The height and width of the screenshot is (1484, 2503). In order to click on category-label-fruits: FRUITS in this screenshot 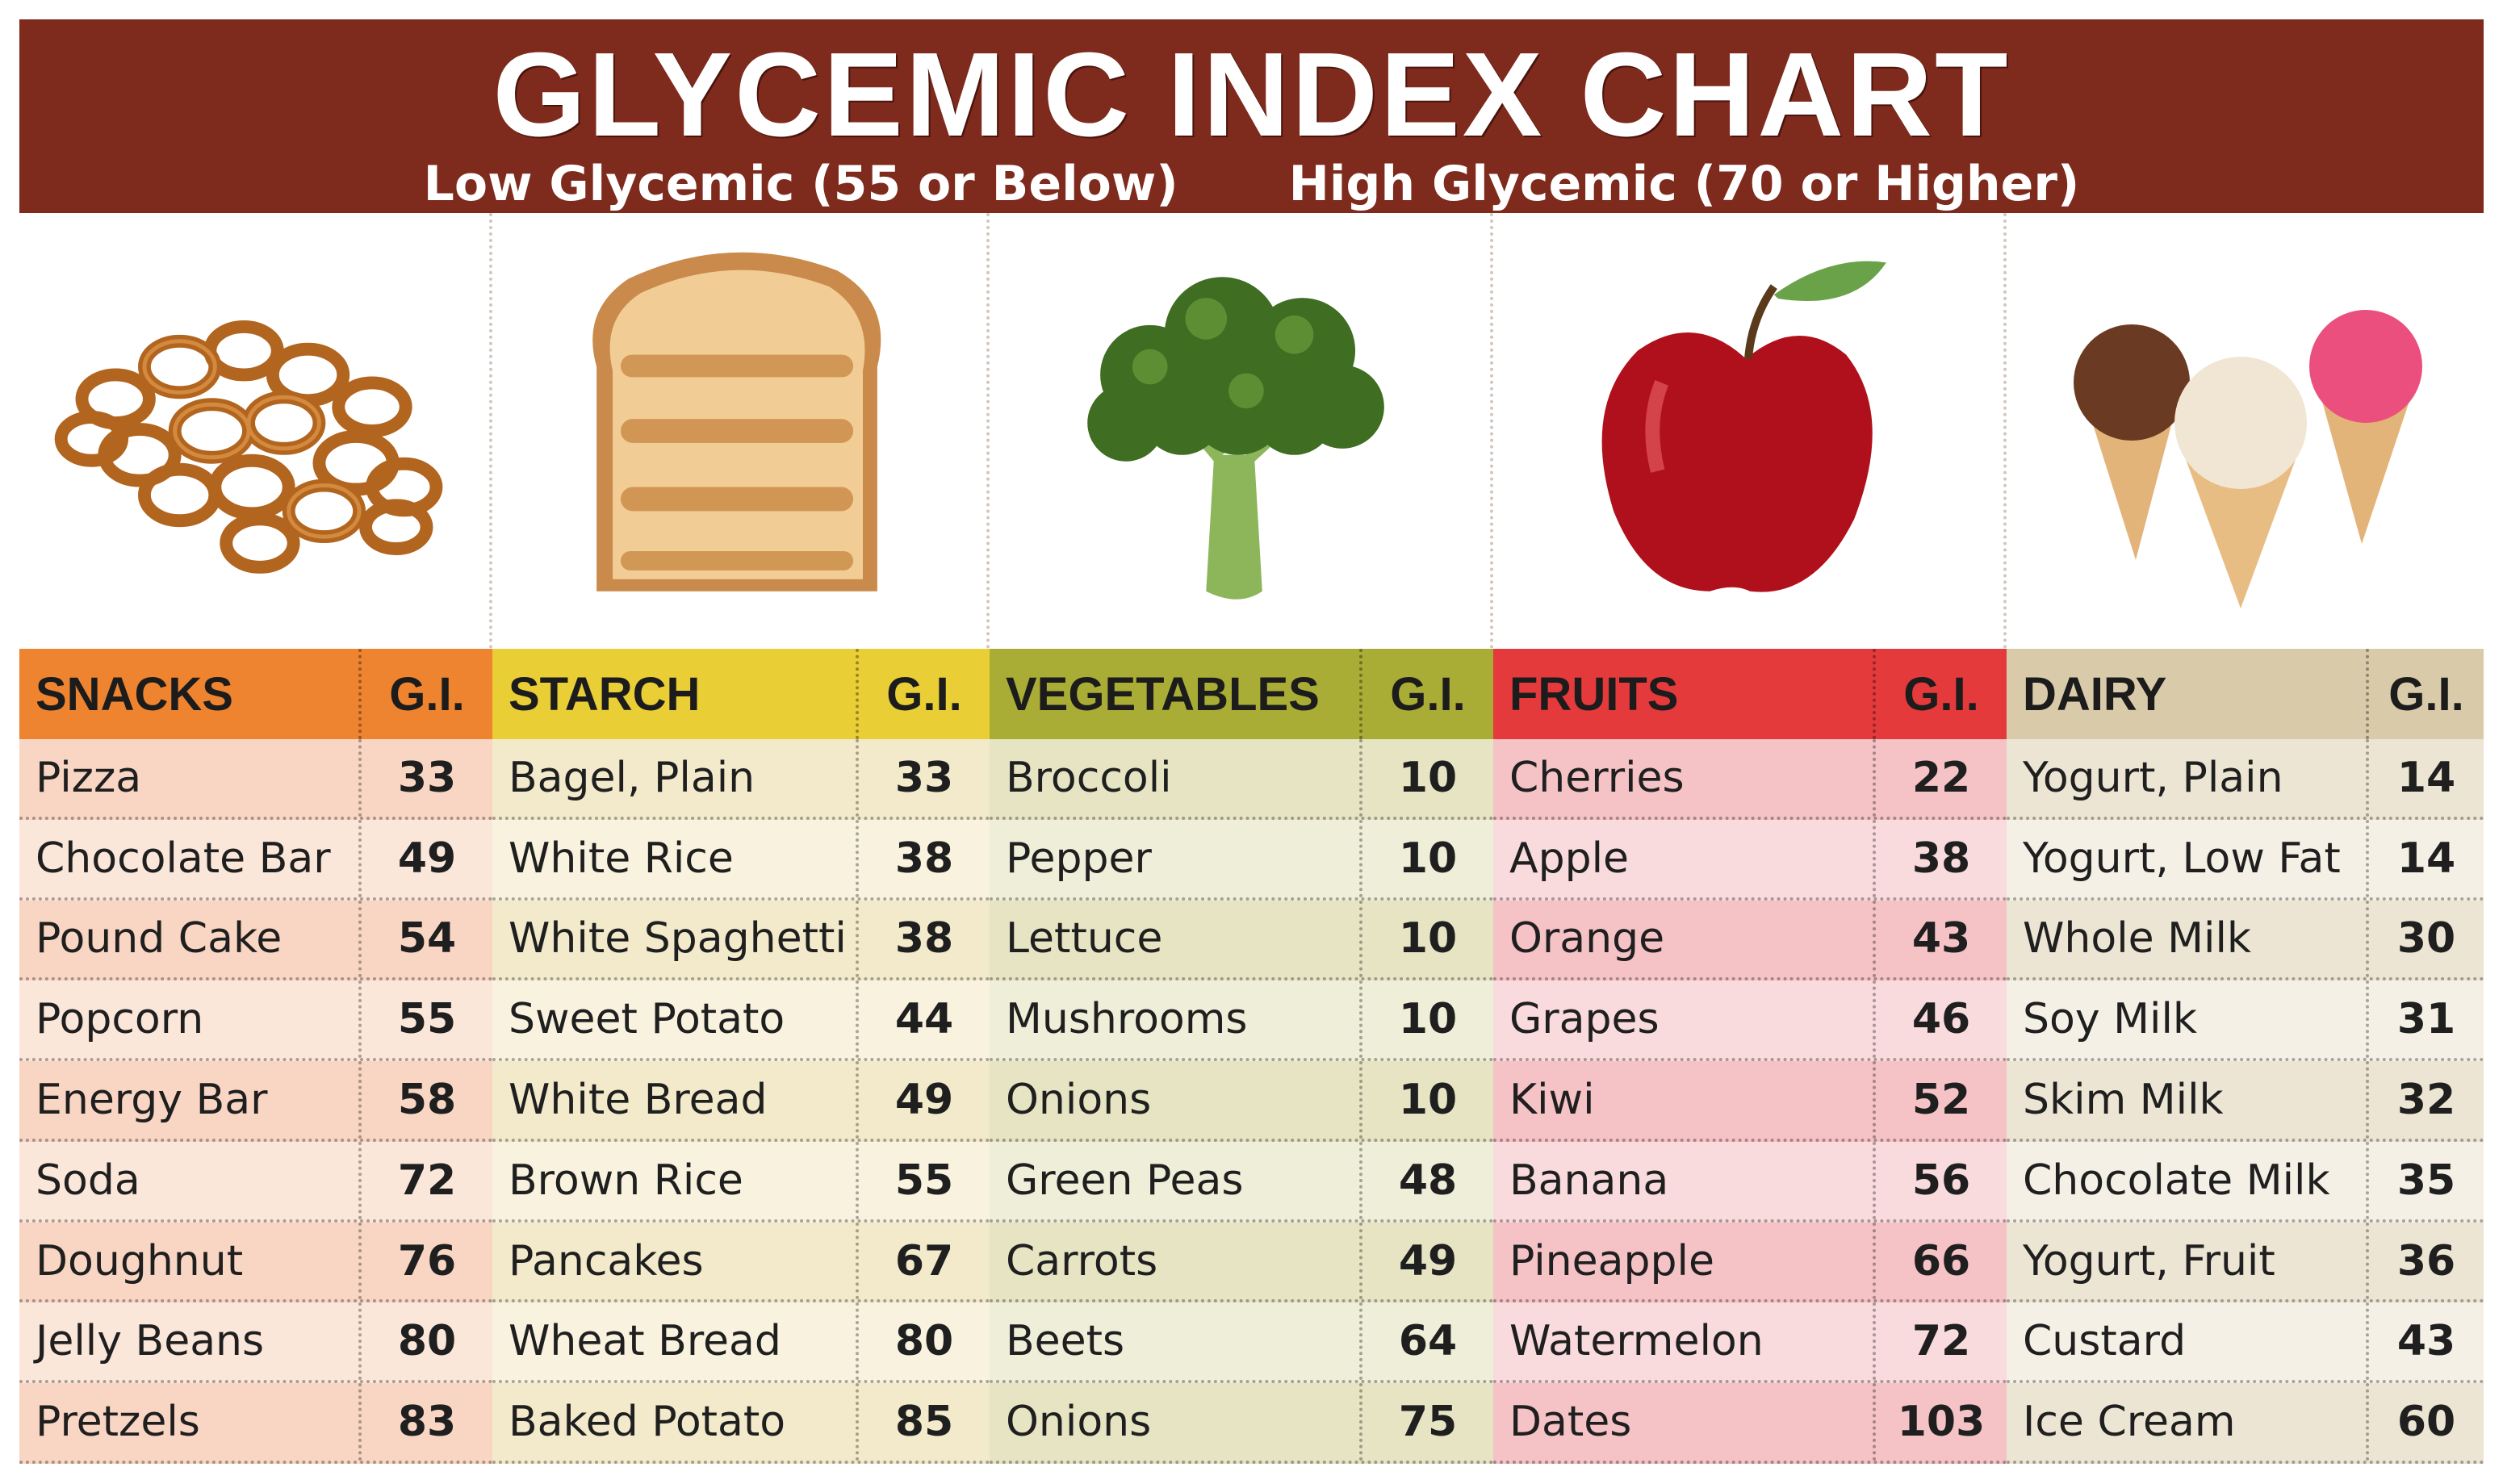, I will do `click(1594, 694)`.